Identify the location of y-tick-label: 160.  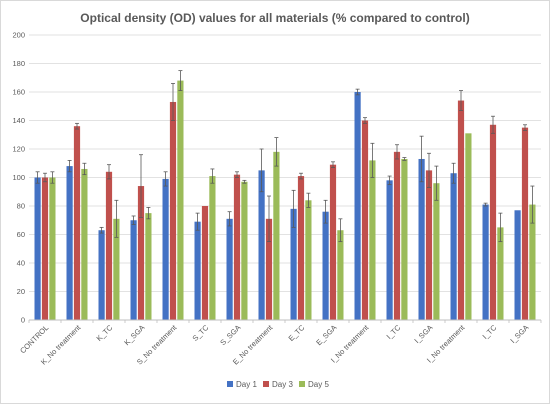
(18, 92).